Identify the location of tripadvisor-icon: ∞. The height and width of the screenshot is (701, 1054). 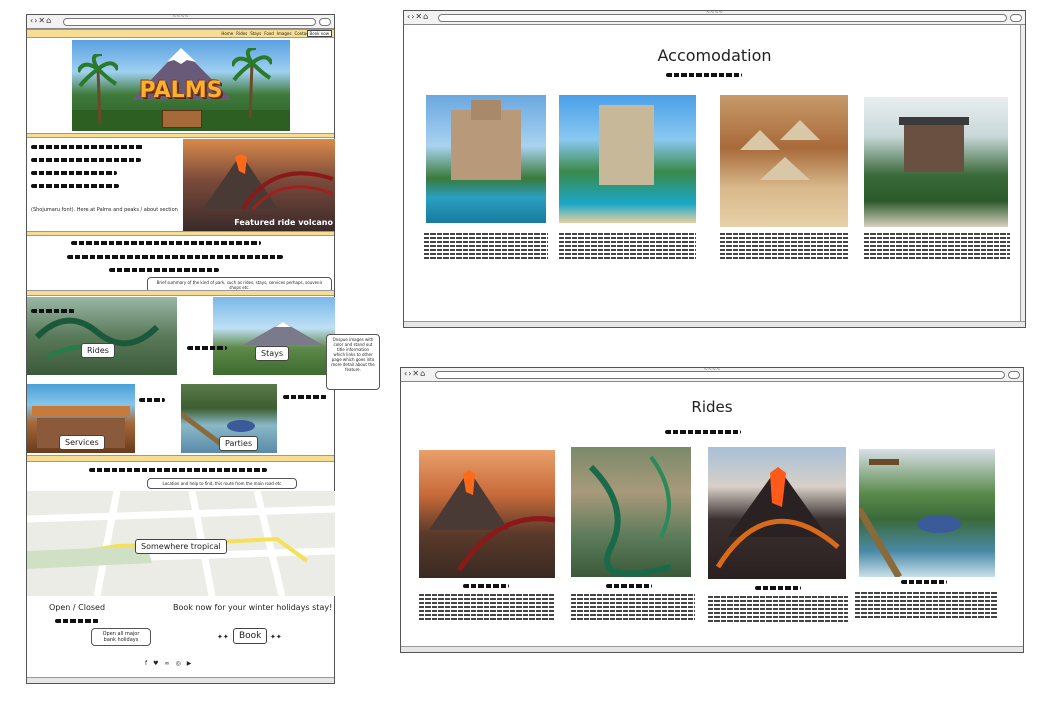
(167, 663).